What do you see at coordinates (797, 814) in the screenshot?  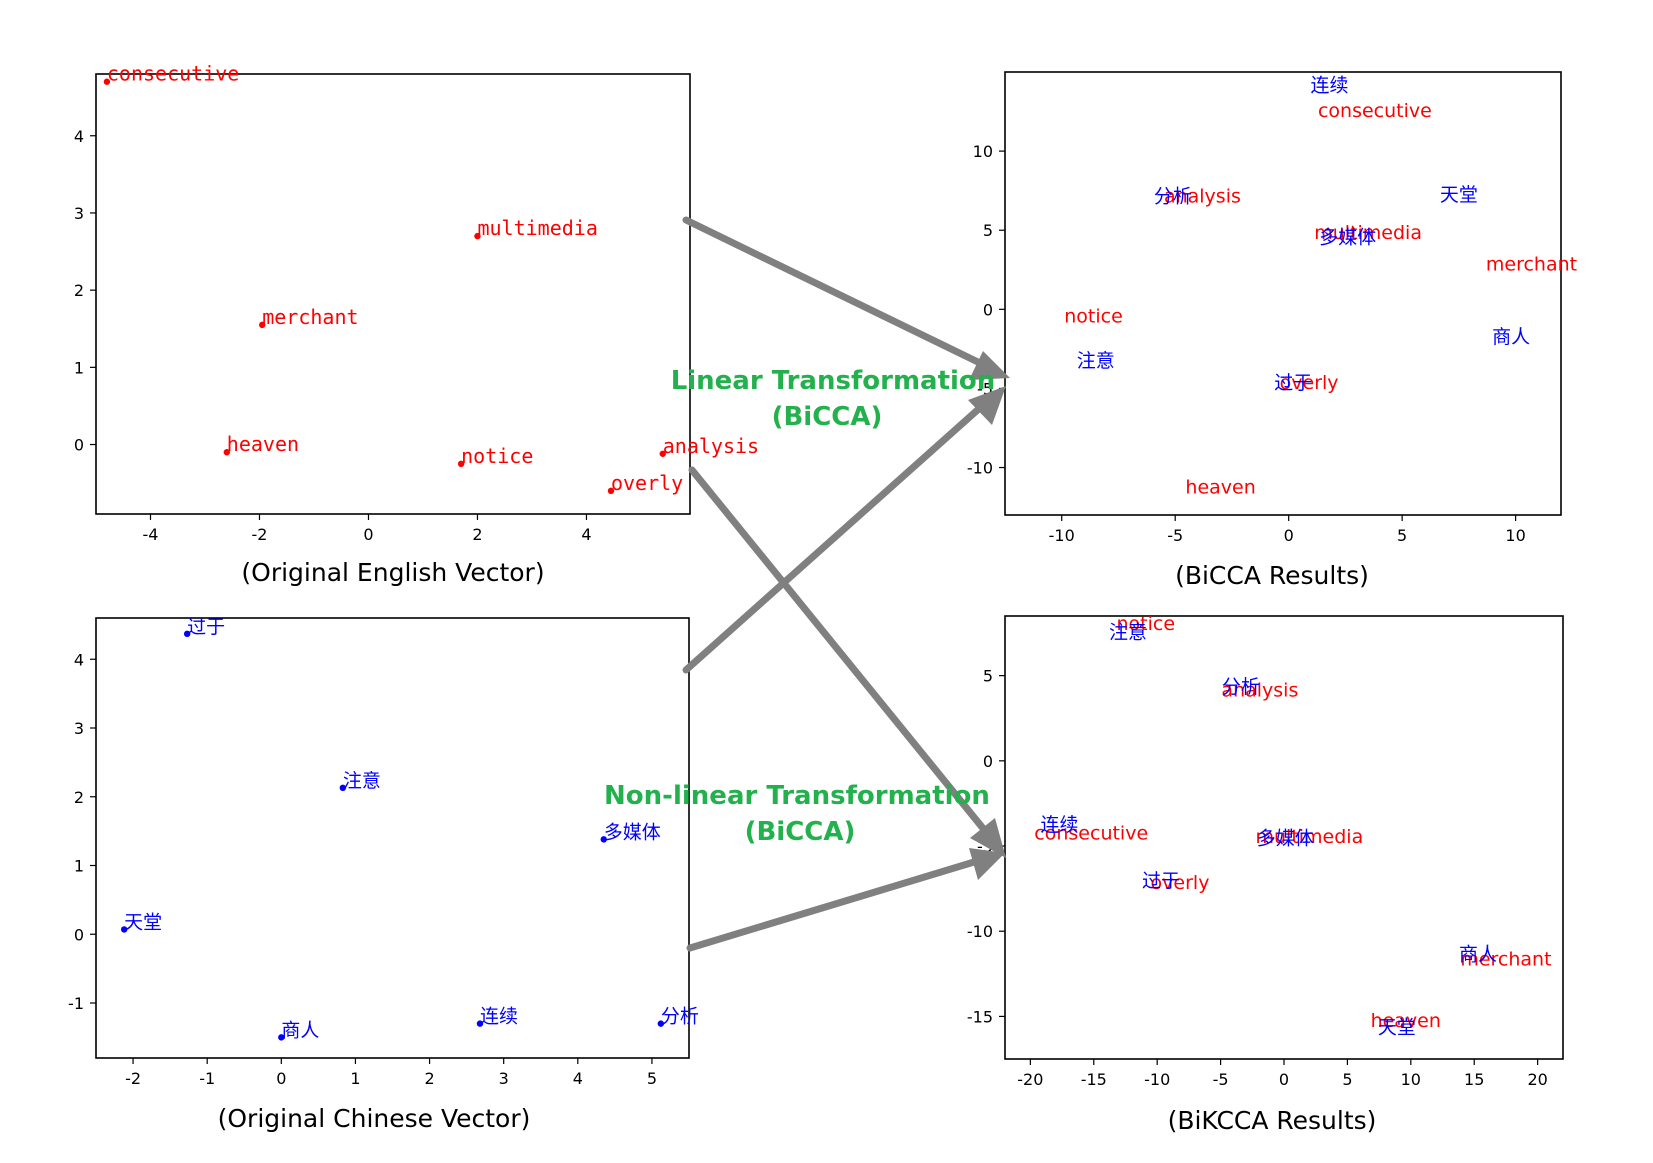 I see `nonlinear-transformation-label: Non-linear Transformation (BiCCA)` at bounding box center [797, 814].